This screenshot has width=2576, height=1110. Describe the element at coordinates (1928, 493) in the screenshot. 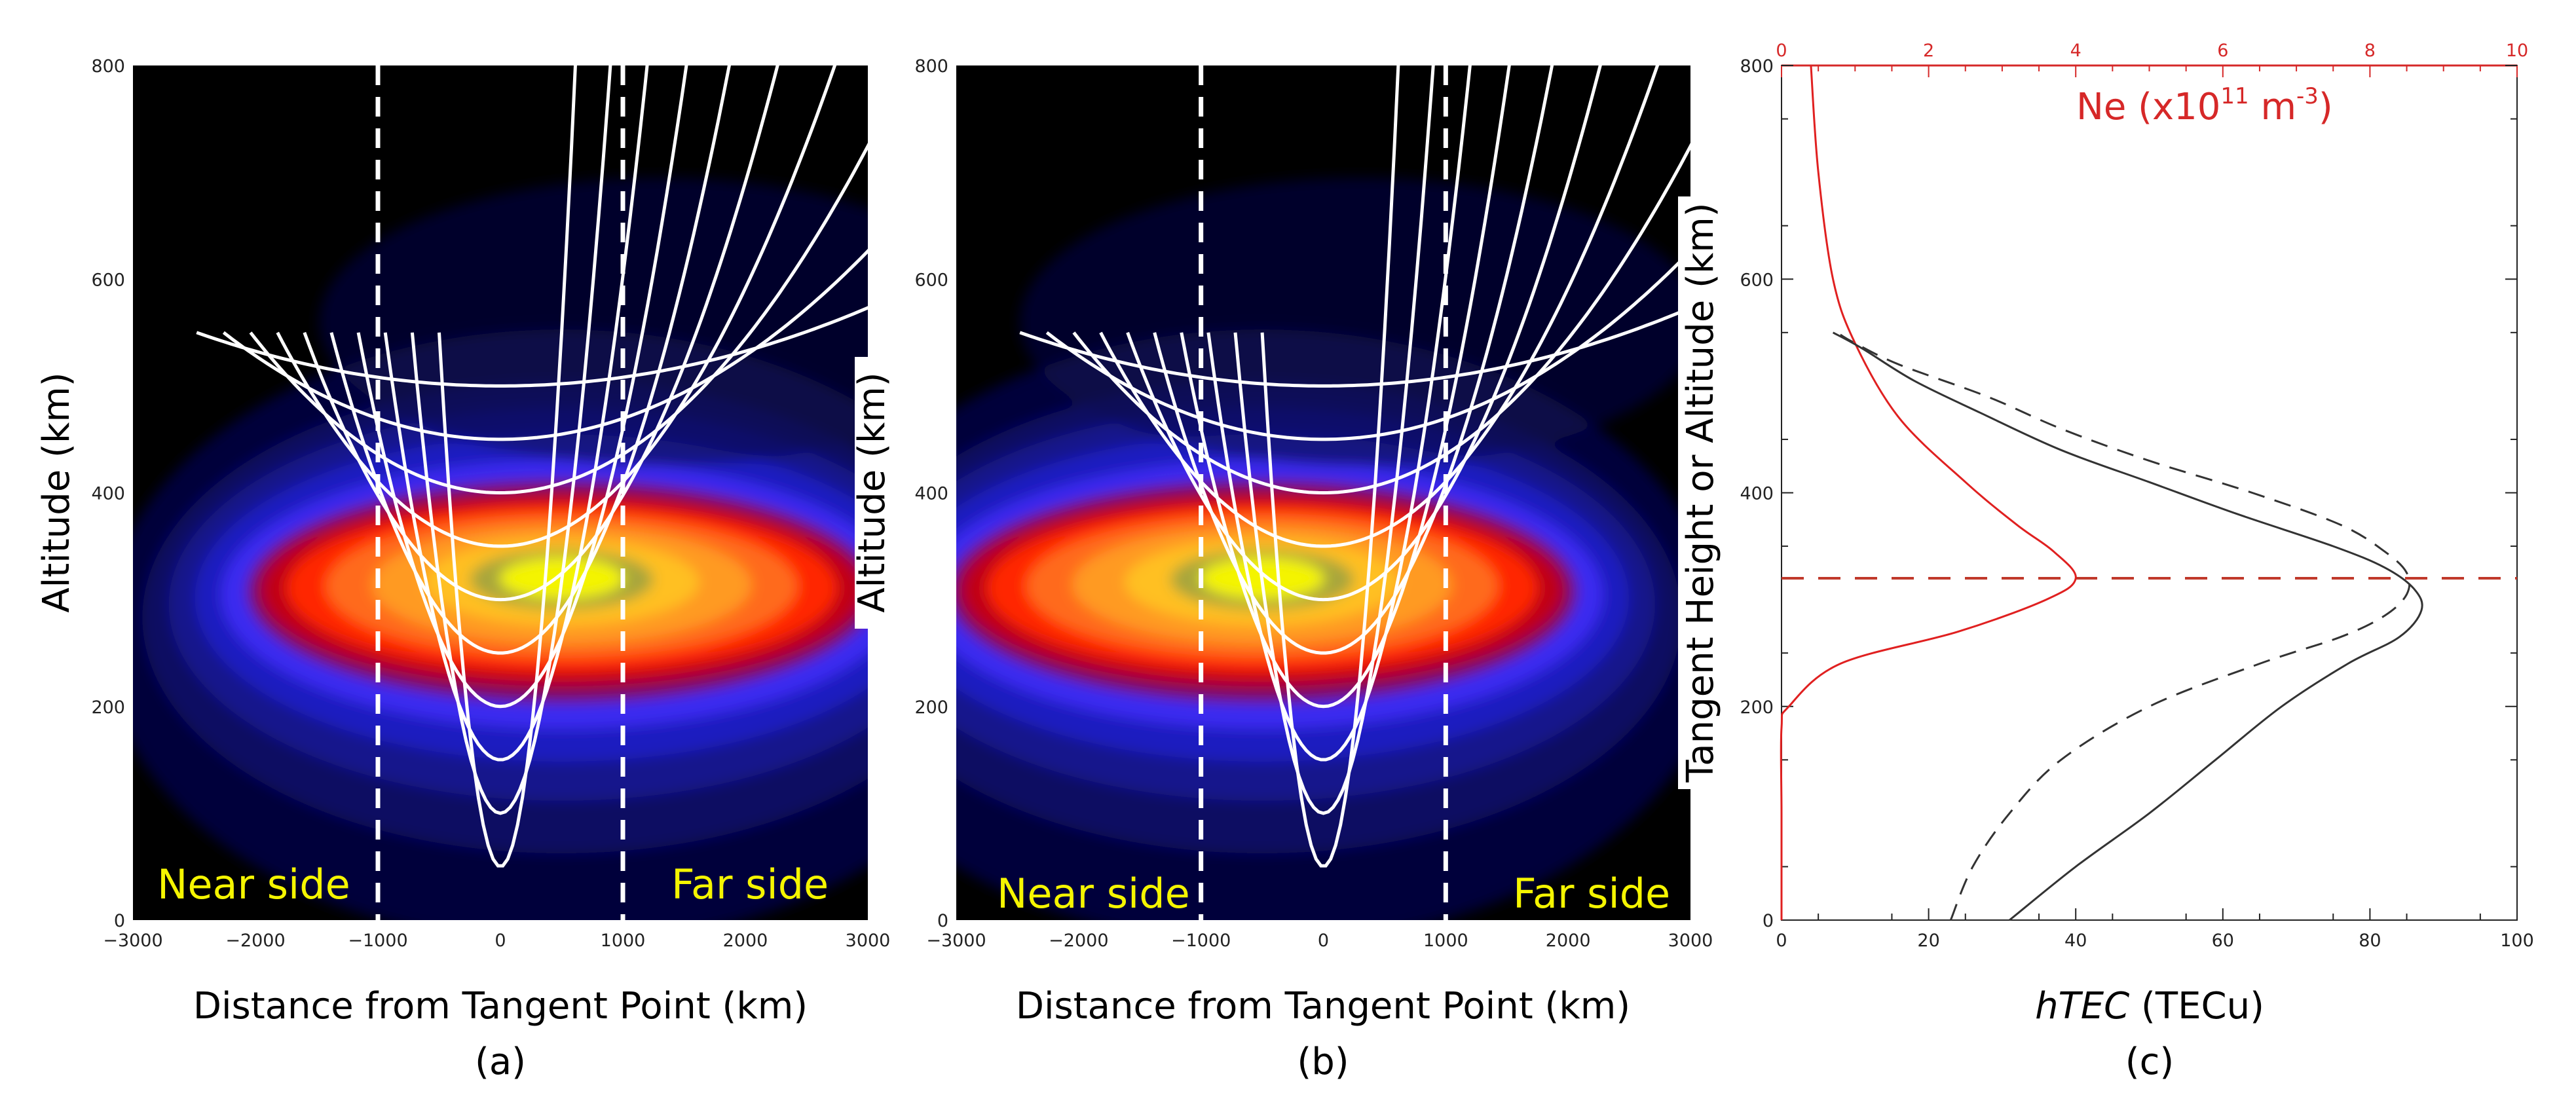

I see `panel-c-ne-profile-line` at that location.